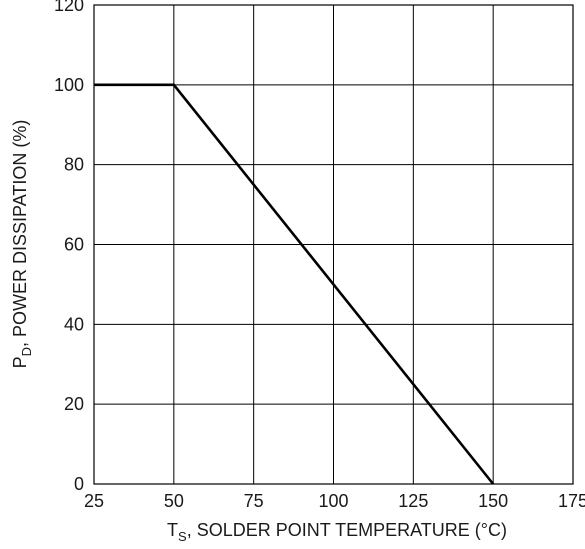 Image resolution: width=585 pixels, height=549 pixels. What do you see at coordinates (493, 501) in the screenshot?
I see `x-tick-label: 150` at bounding box center [493, 501].